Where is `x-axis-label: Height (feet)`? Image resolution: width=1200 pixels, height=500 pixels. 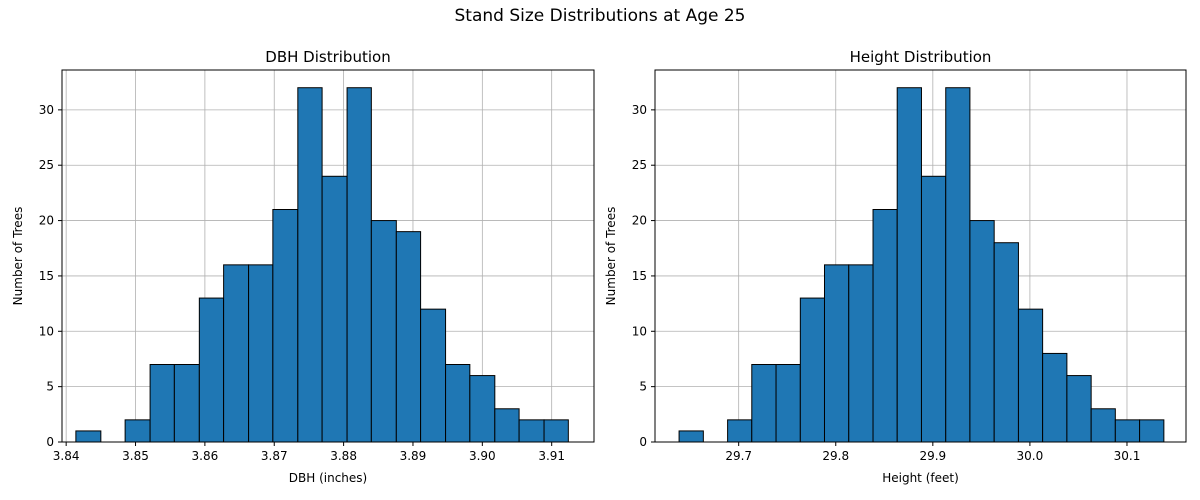 x-axis-label: Height (feet) is located at coordinates (920, 478).